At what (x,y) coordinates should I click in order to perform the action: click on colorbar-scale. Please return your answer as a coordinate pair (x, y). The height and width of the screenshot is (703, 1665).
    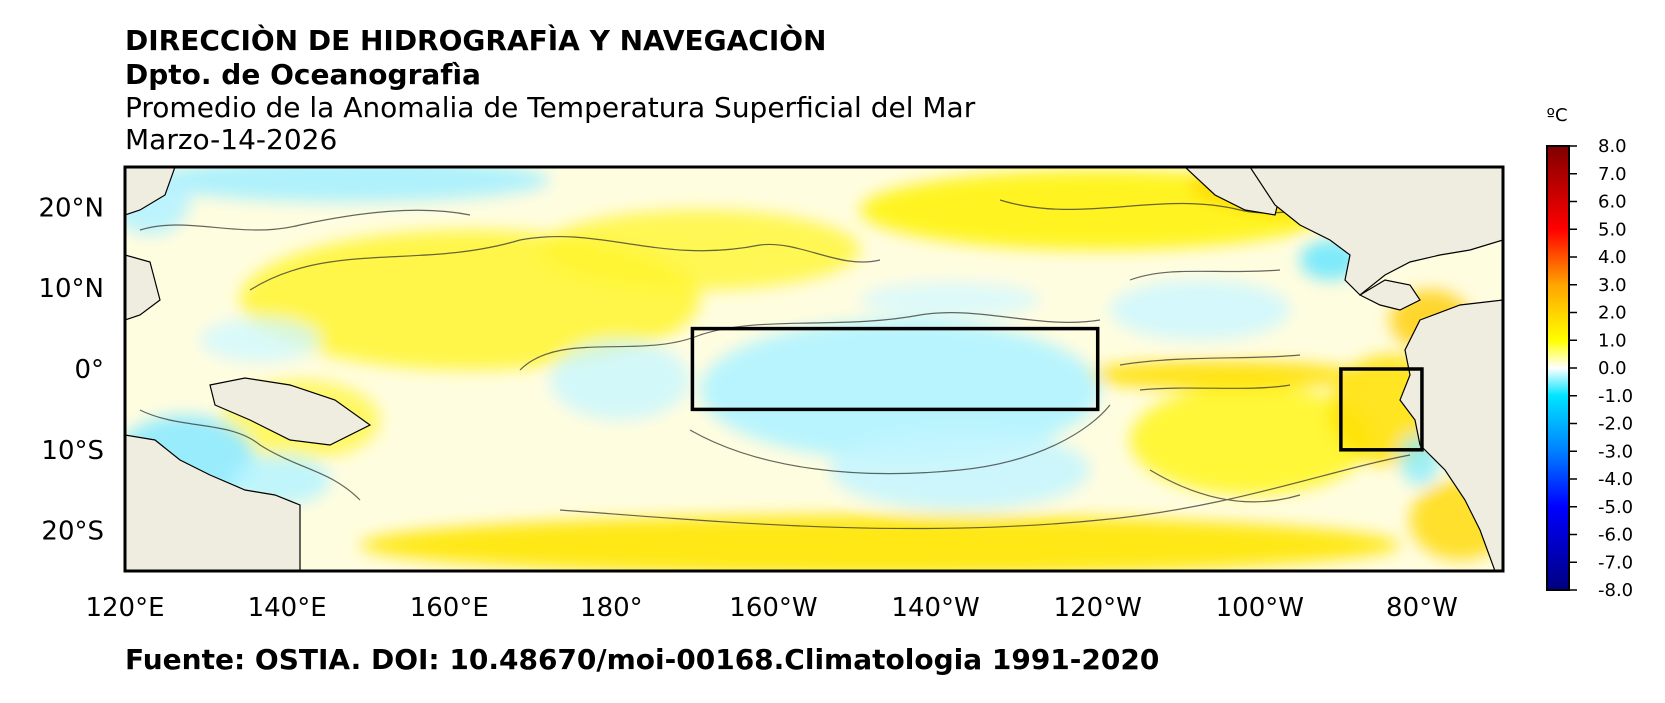
    Looking at the image, I should click on (1558, 368).